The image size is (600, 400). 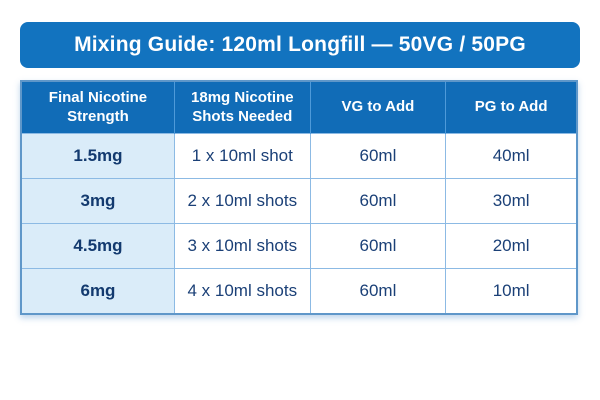 I want to click on col-header-pg-to-add: PG to Add, so click(x=511, y=107).